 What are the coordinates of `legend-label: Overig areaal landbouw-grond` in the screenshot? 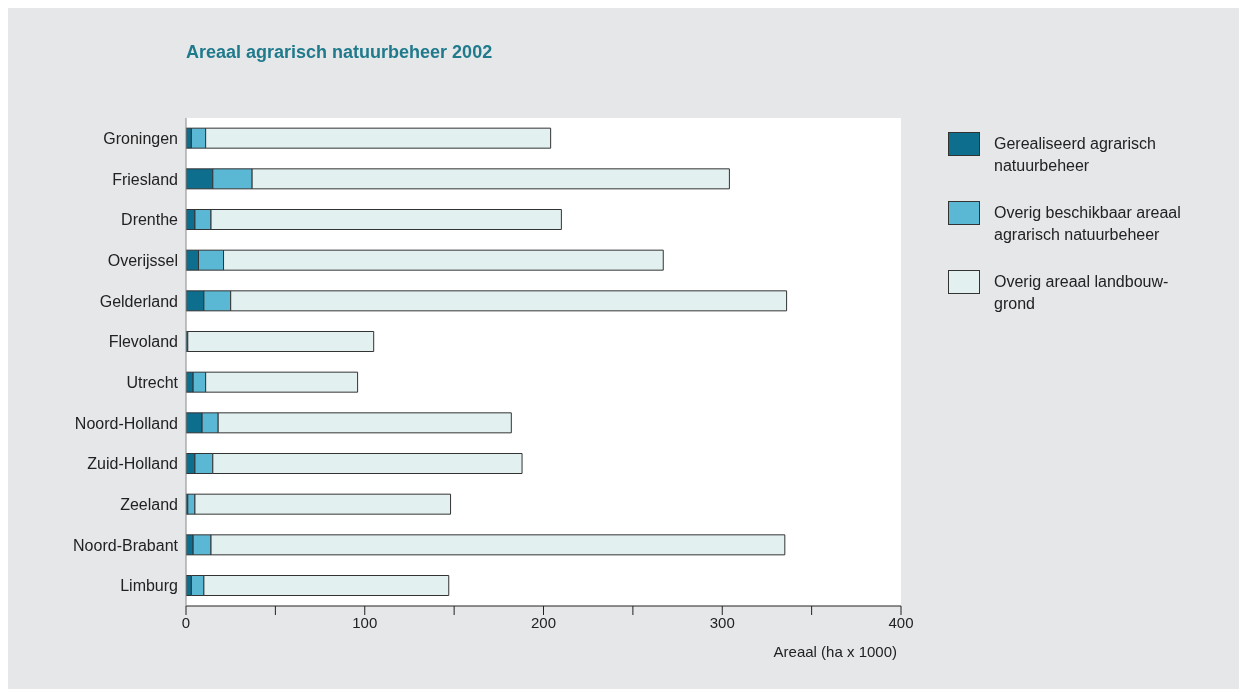 It's located at (1082, 293).